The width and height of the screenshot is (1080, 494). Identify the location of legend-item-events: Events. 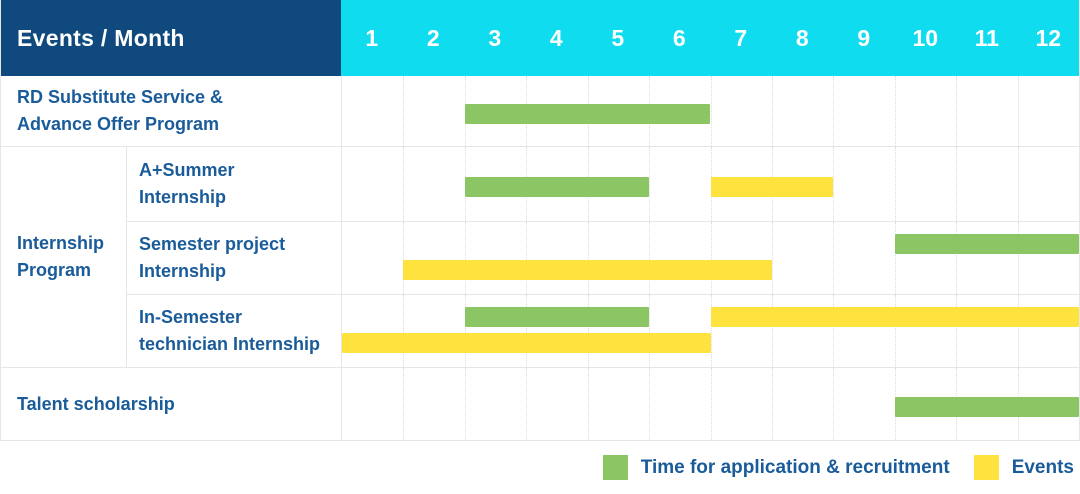
(1023, 467).